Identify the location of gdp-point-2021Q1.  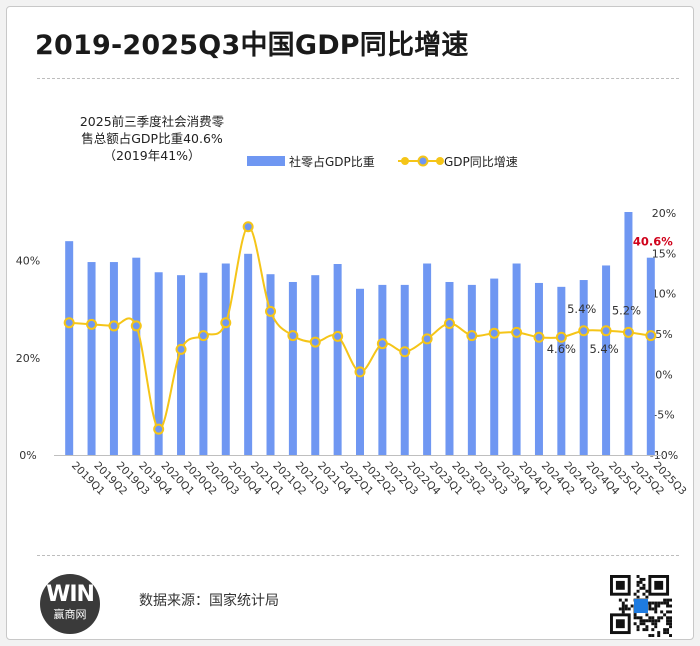
(248, 227).